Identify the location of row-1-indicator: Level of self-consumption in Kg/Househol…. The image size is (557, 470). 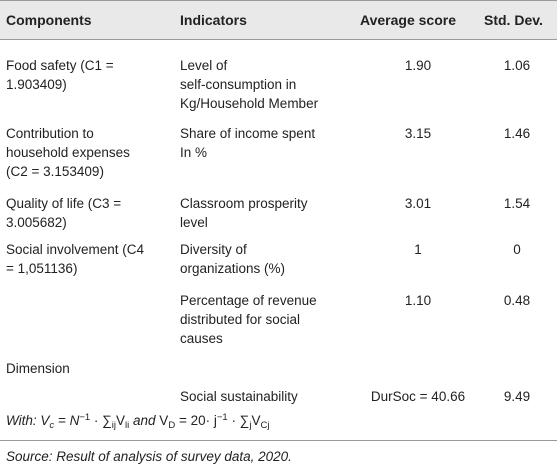
(249, 84).